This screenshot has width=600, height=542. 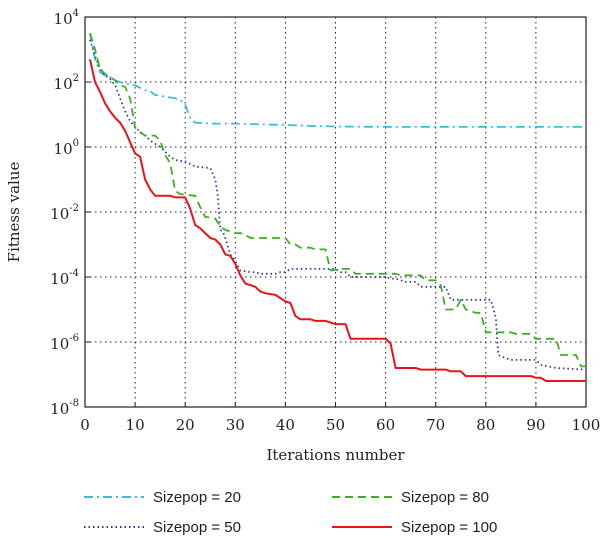 What do you see at coordinates (235, 425) in the screenshot?
I see `x-tick-label: 30` at bounding box center [235, 425].